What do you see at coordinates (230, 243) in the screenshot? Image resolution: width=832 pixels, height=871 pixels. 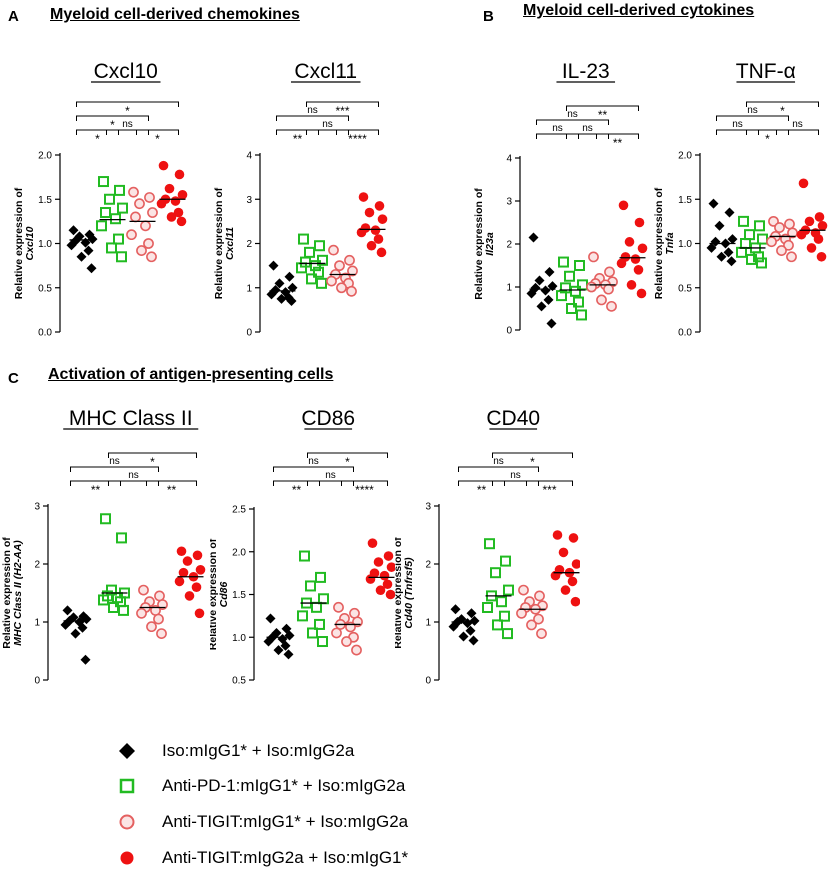 I see `y-axis-gene-label: Cxcl11` at bounding box center [230, 243].